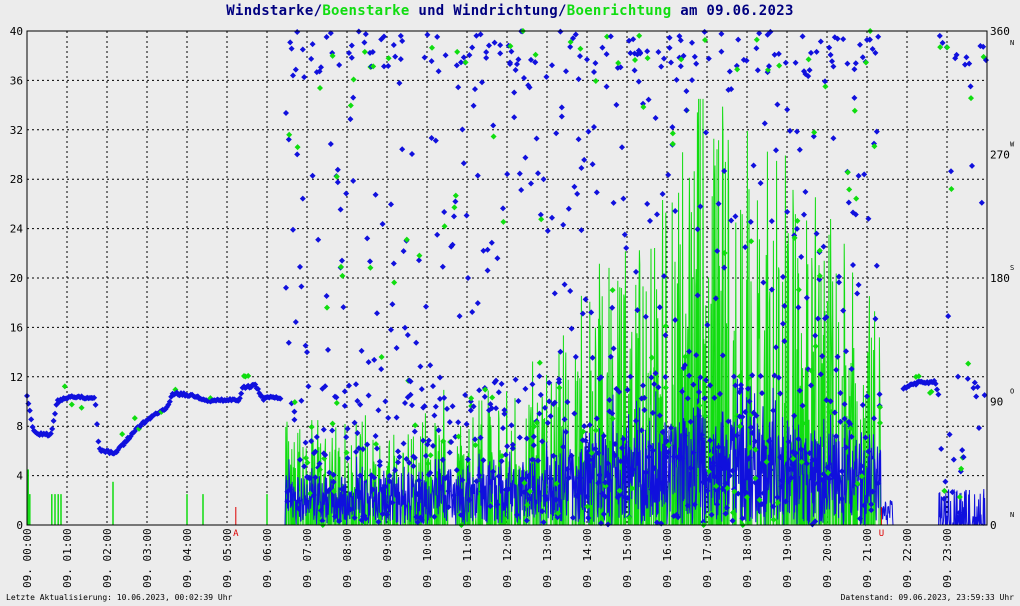 This screenshot has height=606, width=1020. What do you see at coordinates (16, 278) in the screenshot?
I see `y-tick-label: 20` at bounding box center [16, 278].